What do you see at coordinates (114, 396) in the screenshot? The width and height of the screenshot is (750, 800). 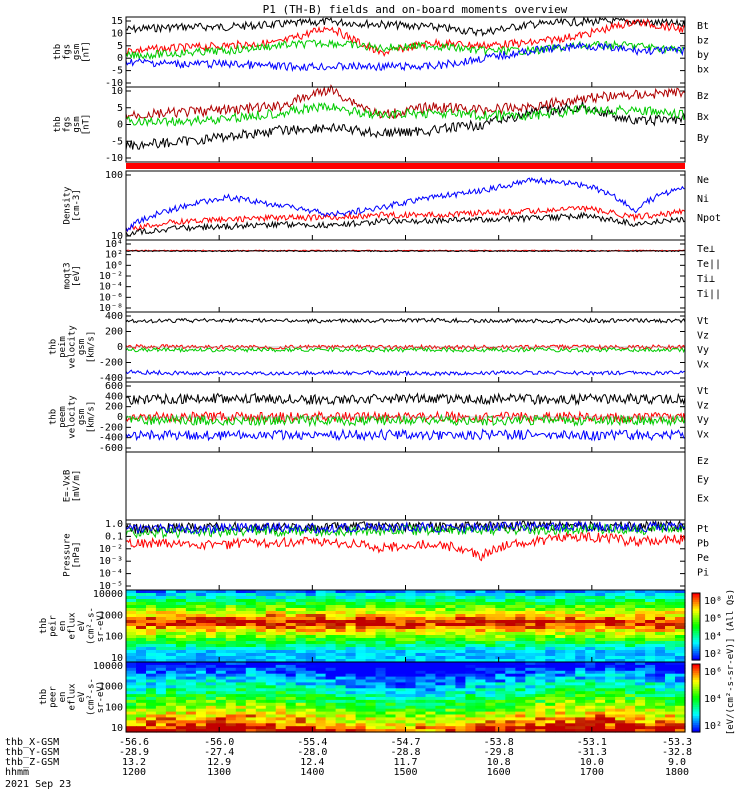 I see `ytick-label: 400` at bounding box center [114, 396].